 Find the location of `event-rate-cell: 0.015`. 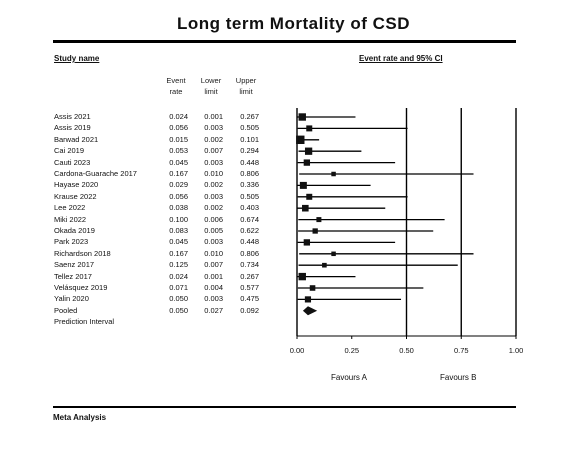

event-rate-cell: 0.015 is located at coordinates (178, 139).